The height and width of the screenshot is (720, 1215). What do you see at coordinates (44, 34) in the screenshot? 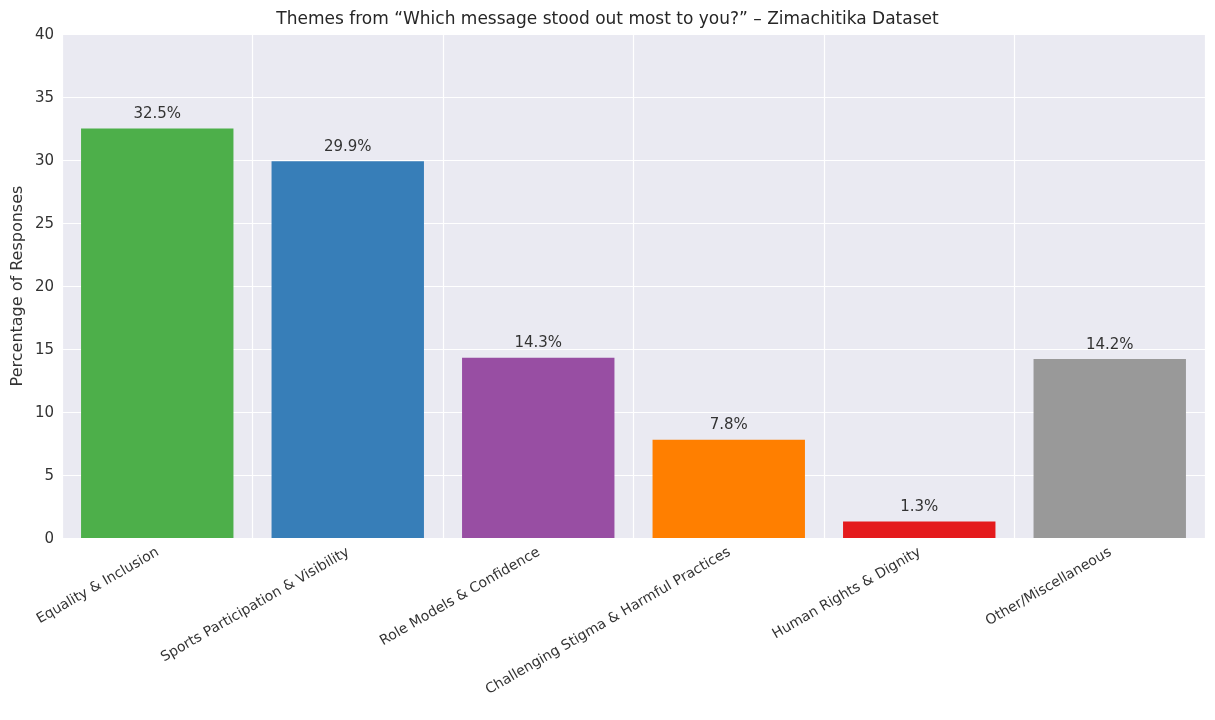
I see `y-tick-label: 40` at bounding box center [44, 34].